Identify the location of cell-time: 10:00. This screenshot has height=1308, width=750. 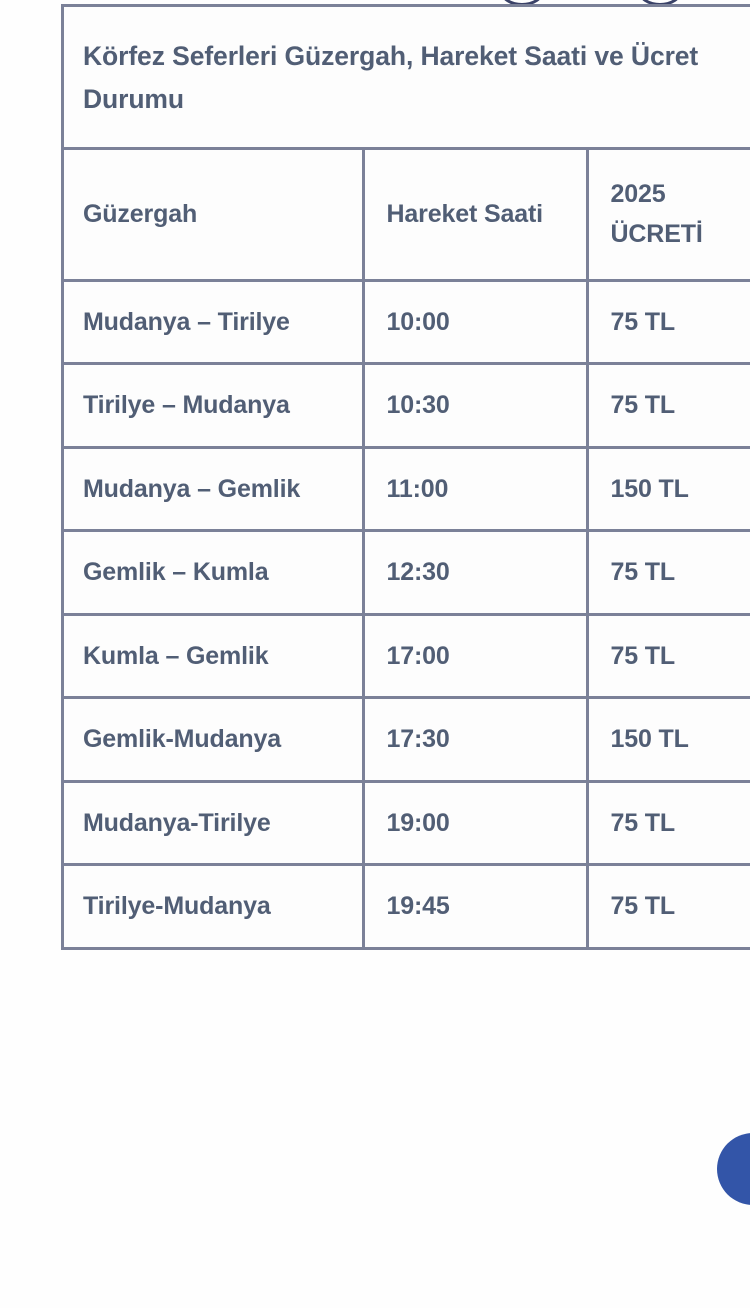
(476, 321).